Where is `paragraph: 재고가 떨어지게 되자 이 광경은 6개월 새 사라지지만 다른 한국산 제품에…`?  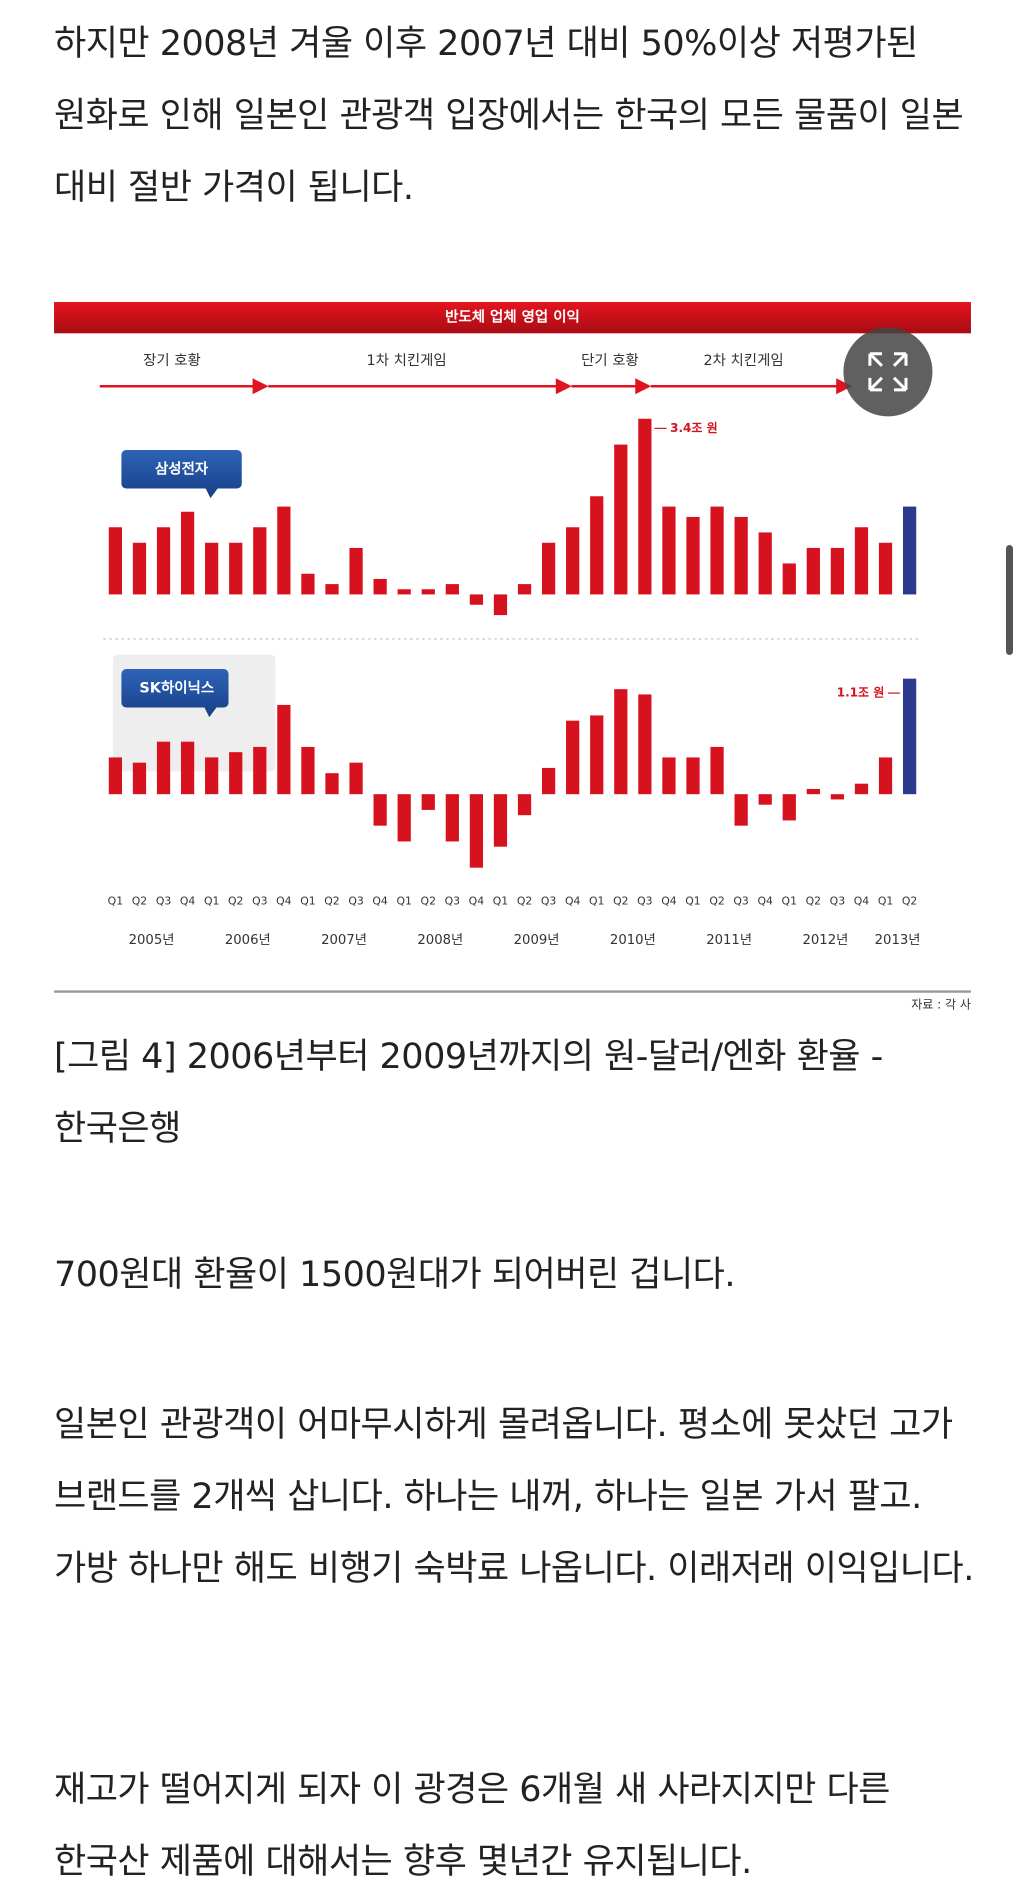
paragraph: 재고가 떨어지게 되자 이 광경은 6개월 새 사라지지만 다른 한국산 제품에… is located at coordinates (472, 1826).